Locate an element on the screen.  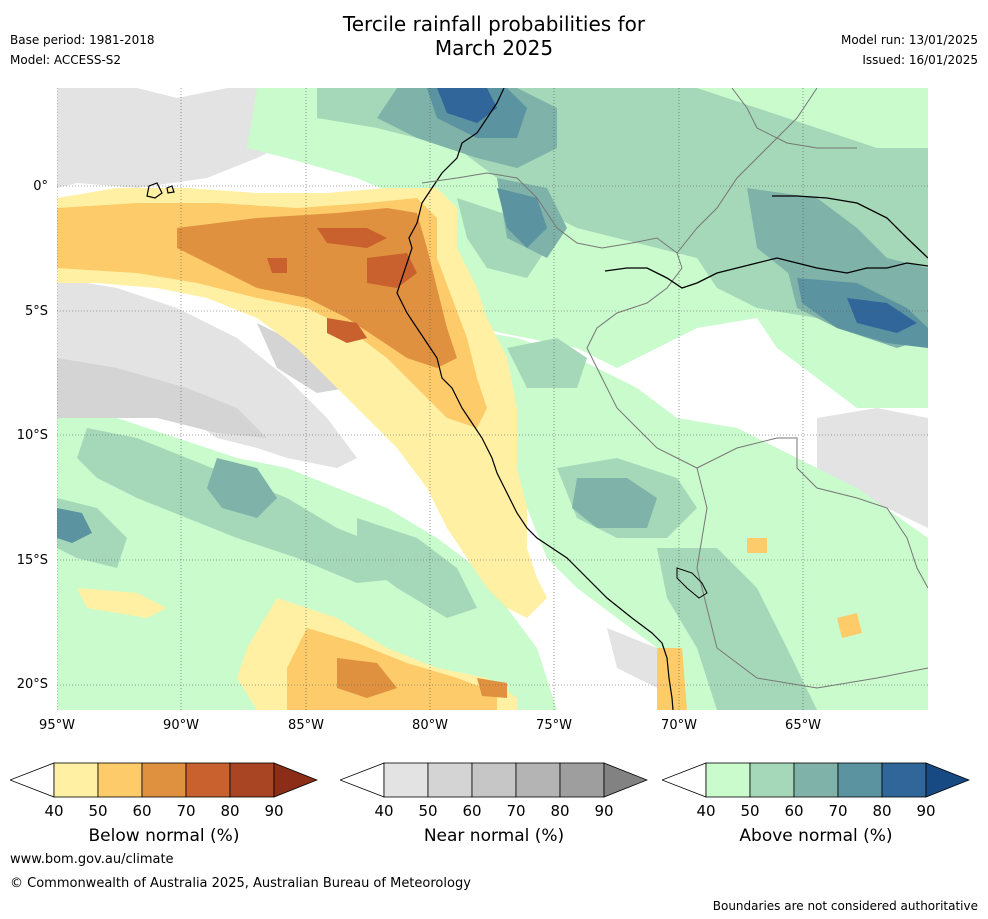
lon-label-85w: 85°W is located at coordinates (306, 725).